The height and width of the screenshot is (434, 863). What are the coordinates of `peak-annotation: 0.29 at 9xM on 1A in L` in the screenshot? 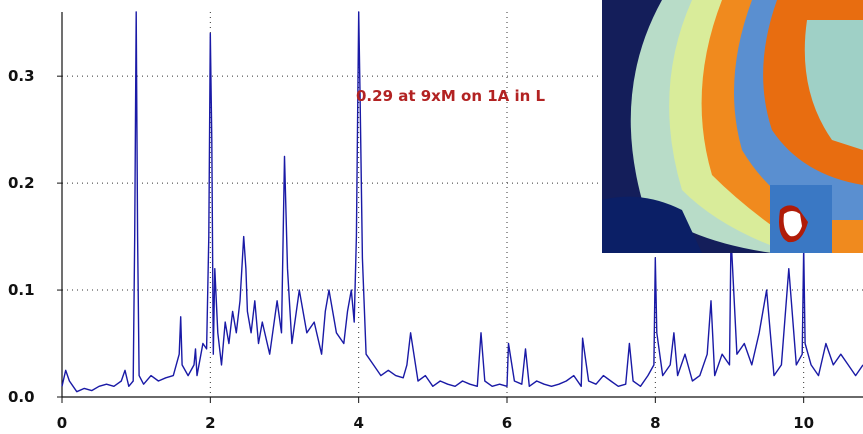 It's located at (451, 96).